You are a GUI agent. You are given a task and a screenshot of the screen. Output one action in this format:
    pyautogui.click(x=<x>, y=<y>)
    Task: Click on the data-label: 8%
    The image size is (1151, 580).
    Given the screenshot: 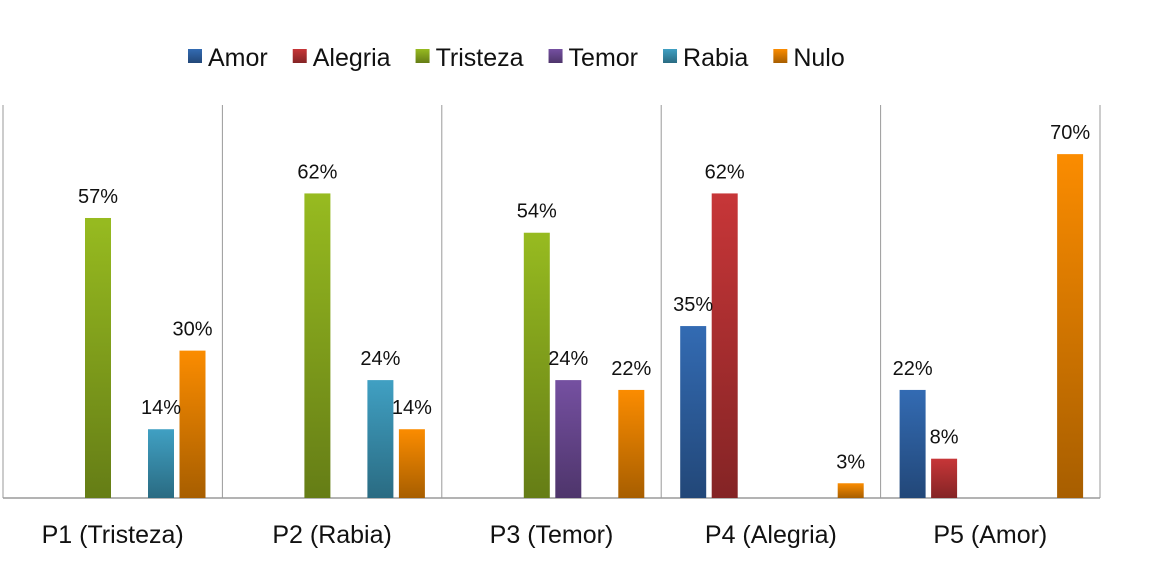 What is the action you would take?
    pyautogui.click(x=944, y=438)
    